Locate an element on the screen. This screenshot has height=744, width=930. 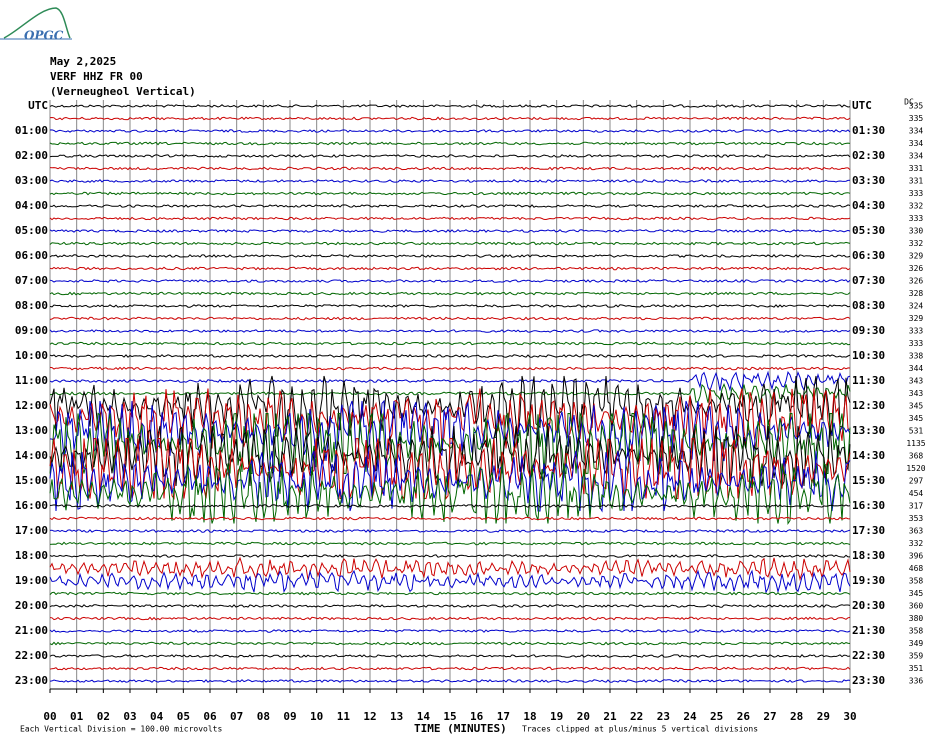
dc-value: 353 is located at coordinates (916, 518).